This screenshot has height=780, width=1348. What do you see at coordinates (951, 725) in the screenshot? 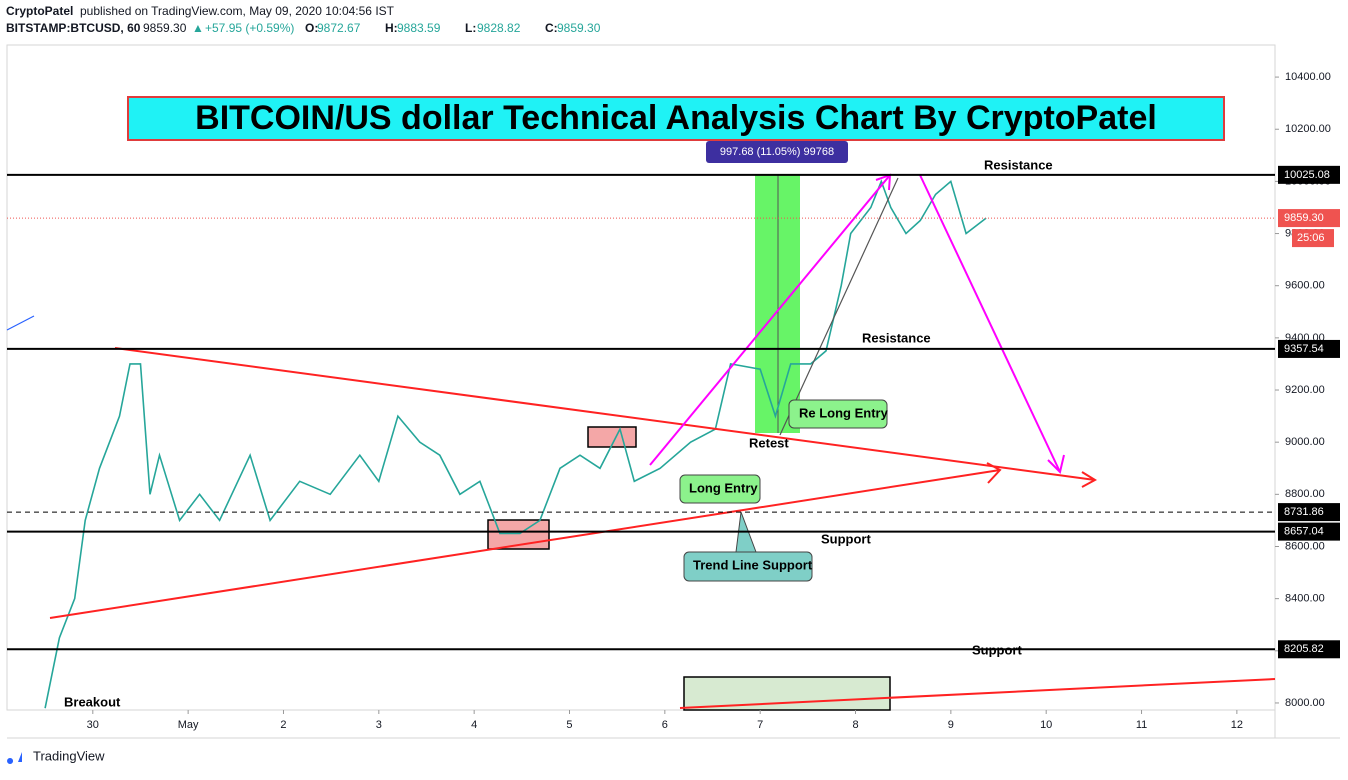
I see `x-tick-label: 9` at bounding box center [951, 725].